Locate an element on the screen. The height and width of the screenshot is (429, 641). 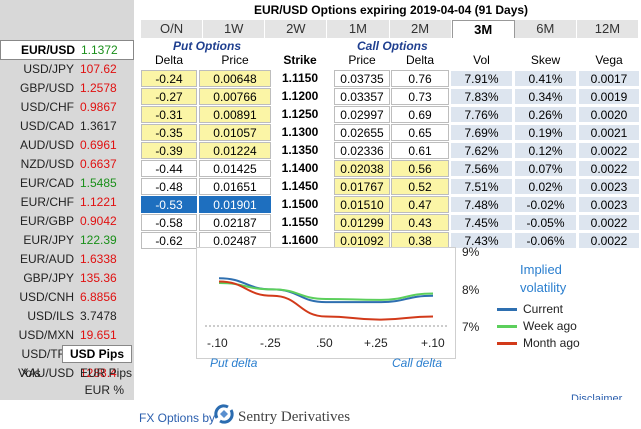
cell-vega: 0.0019 is located at coordinates (609, 96).